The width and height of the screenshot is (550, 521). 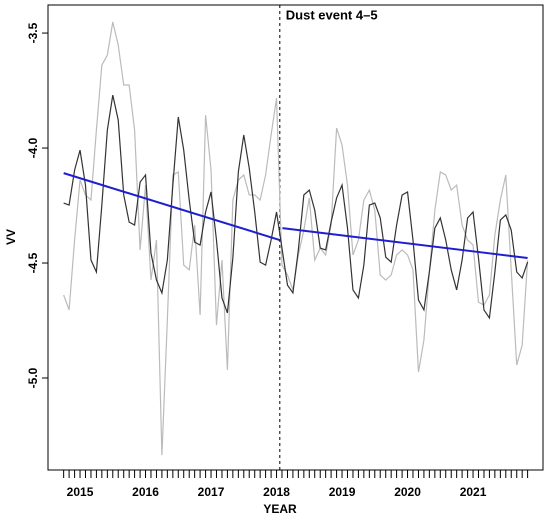 I want to click on x-axis-label: YEAR, so click(x=280, y=509).